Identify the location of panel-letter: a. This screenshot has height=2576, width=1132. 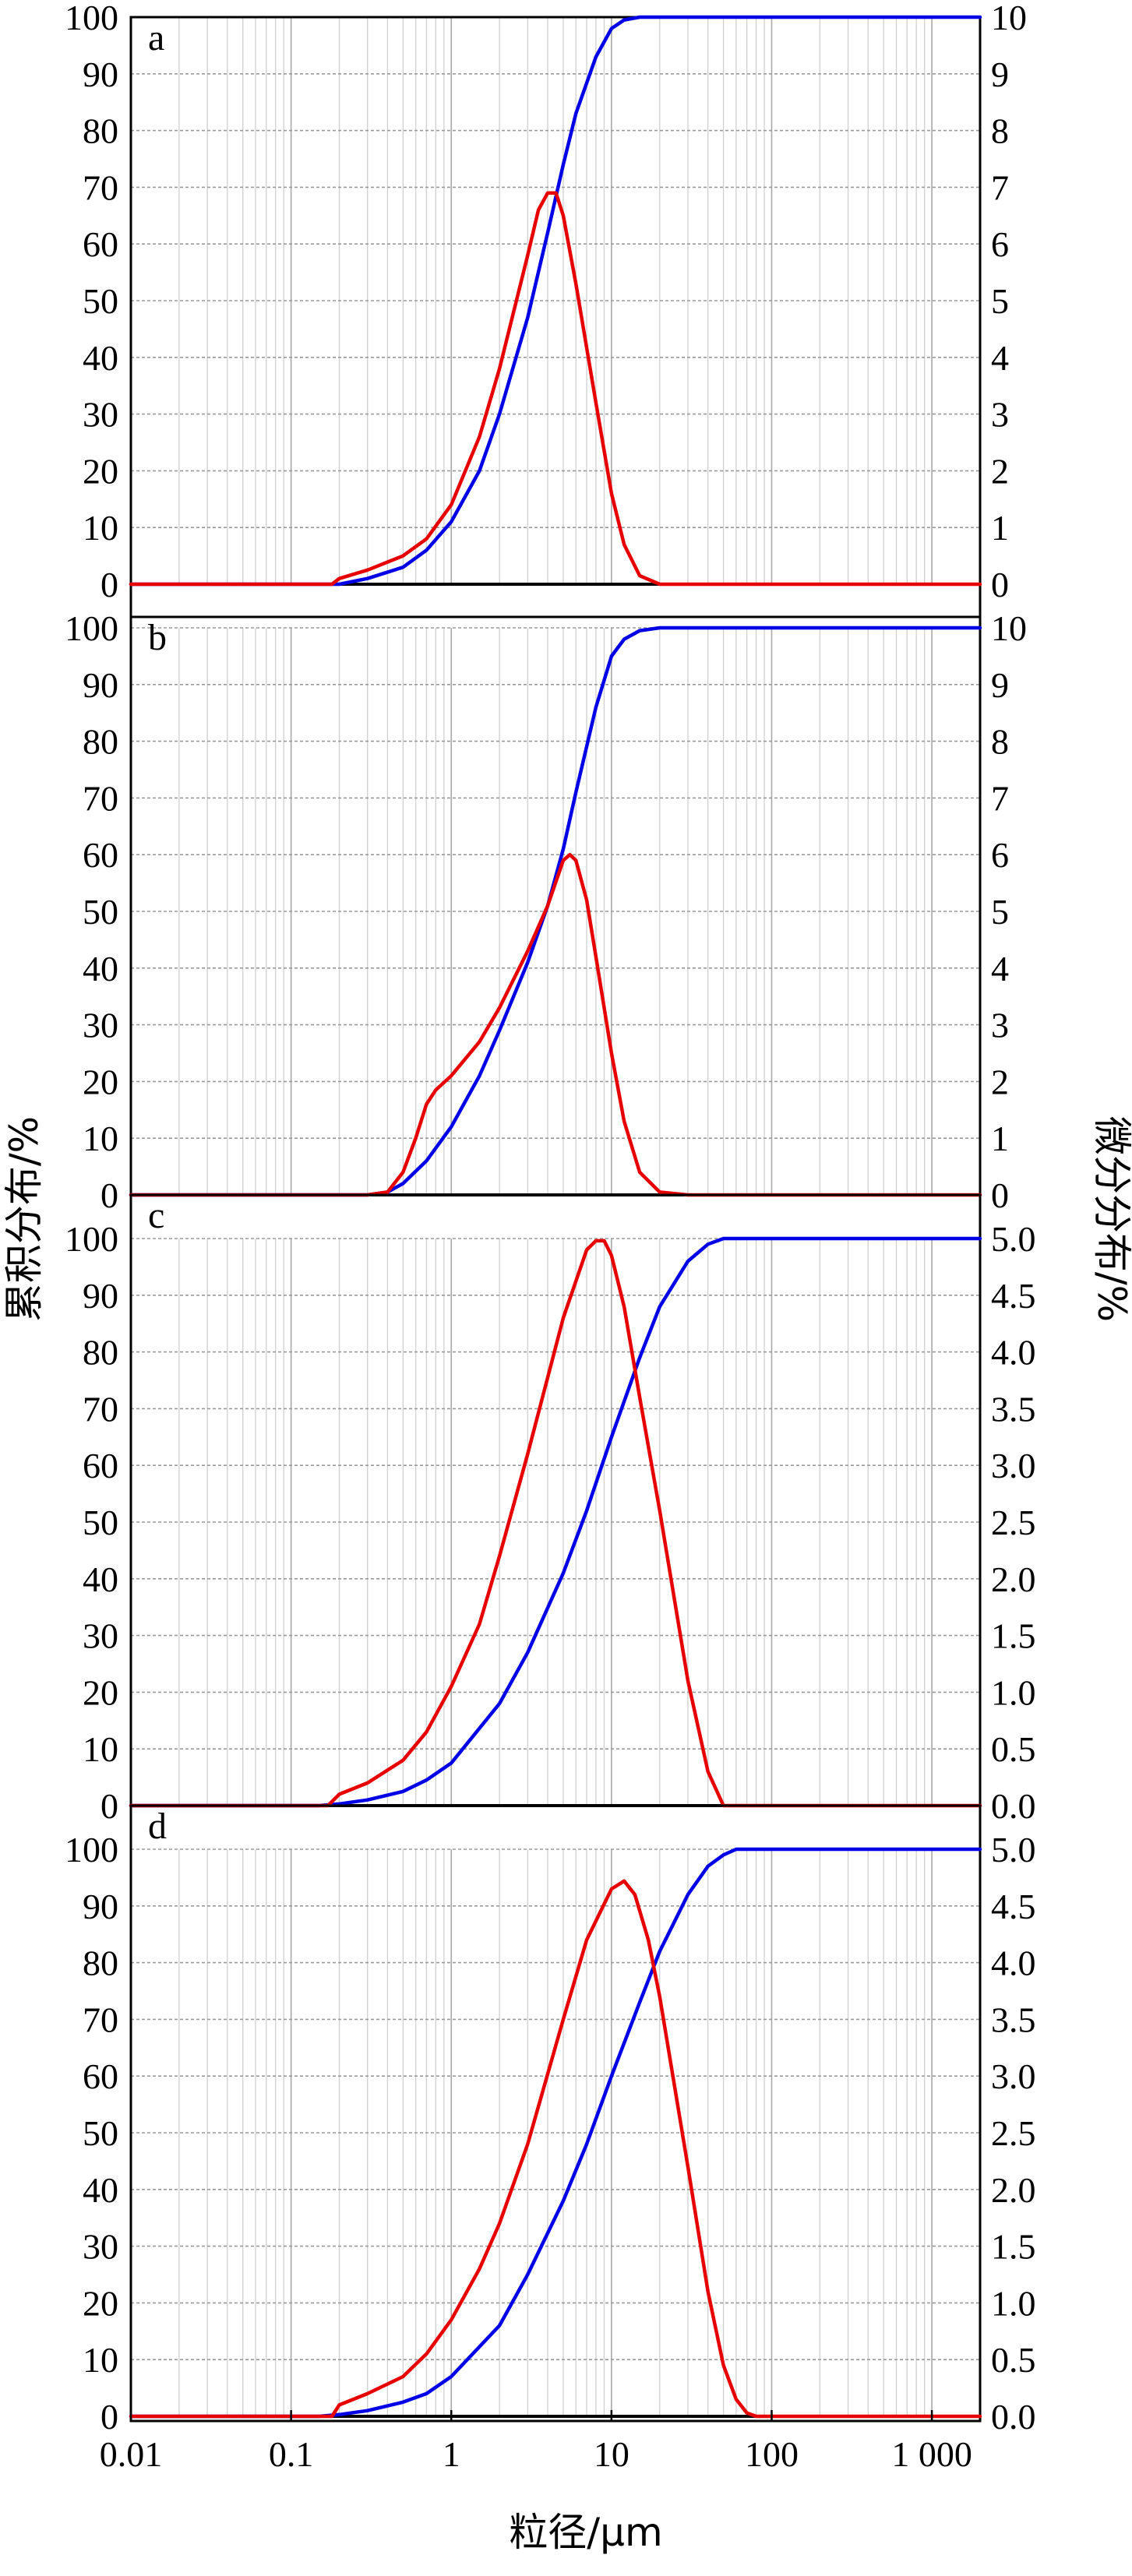
(156, 37).